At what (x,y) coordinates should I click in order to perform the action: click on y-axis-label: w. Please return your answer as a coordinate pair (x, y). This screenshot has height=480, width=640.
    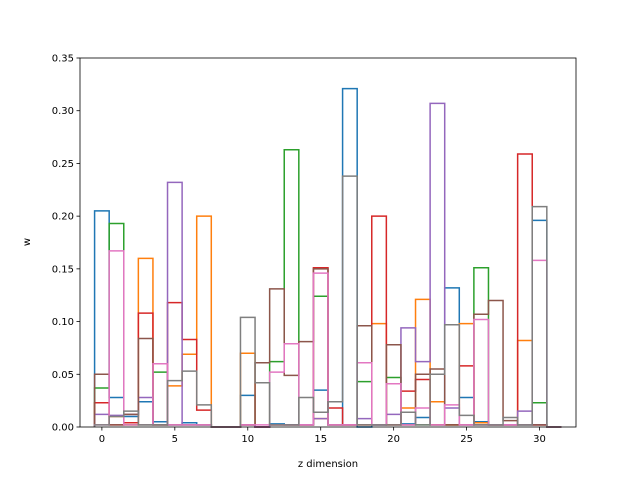
    Looking at the image, I should click on (27, 242).